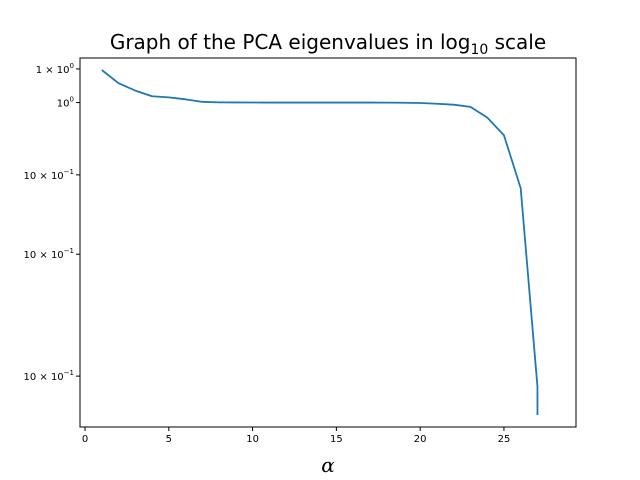  Describe the element at coordinates (296, 436) in the screenshot. I see `x-axis-ticks: 0 5 10 15 20 25` at that location.